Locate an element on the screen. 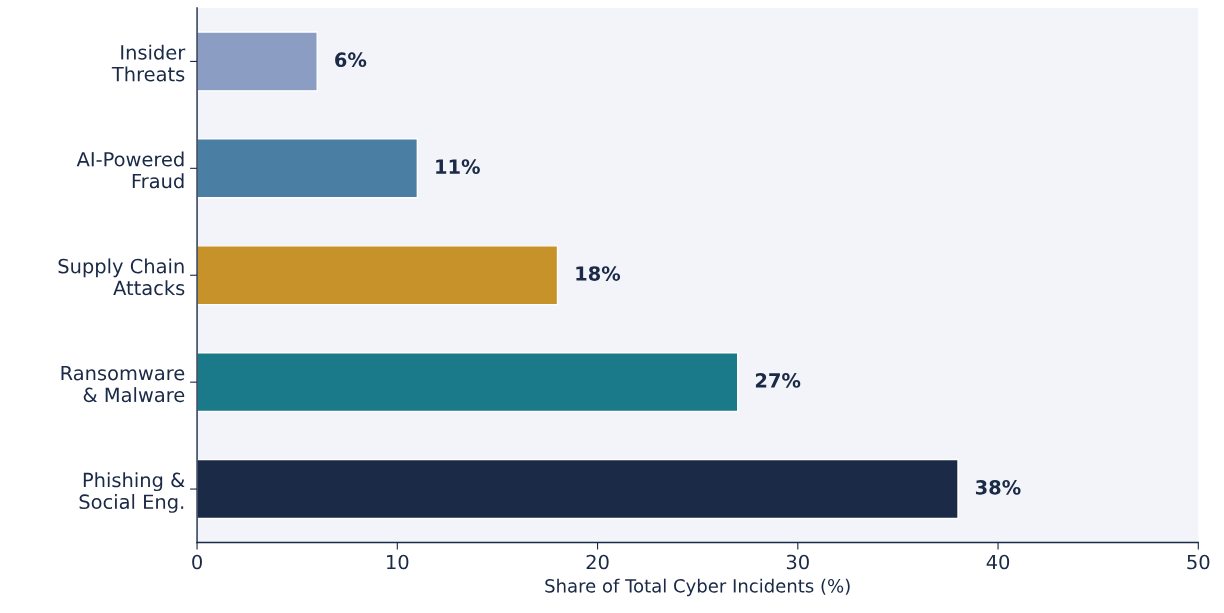 Image resolution: width=1224 pixels, height=613 pixels. y-tick-label: Insider Threats is located at coordinates (148, 63).